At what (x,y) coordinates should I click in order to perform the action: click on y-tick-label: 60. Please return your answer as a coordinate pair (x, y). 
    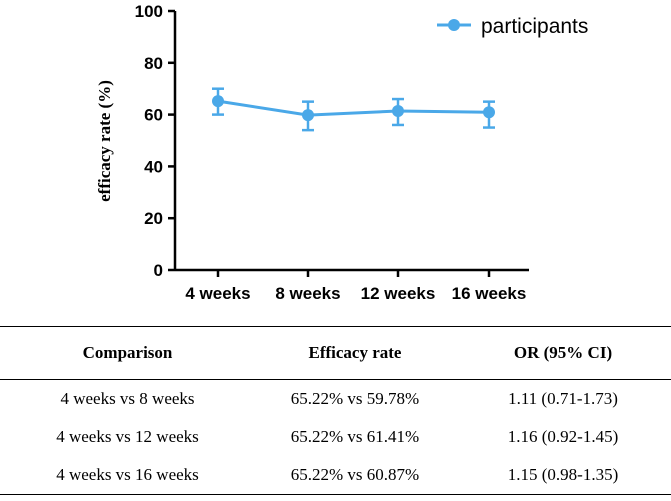
    Looking at the image, I should click on (153, 115).